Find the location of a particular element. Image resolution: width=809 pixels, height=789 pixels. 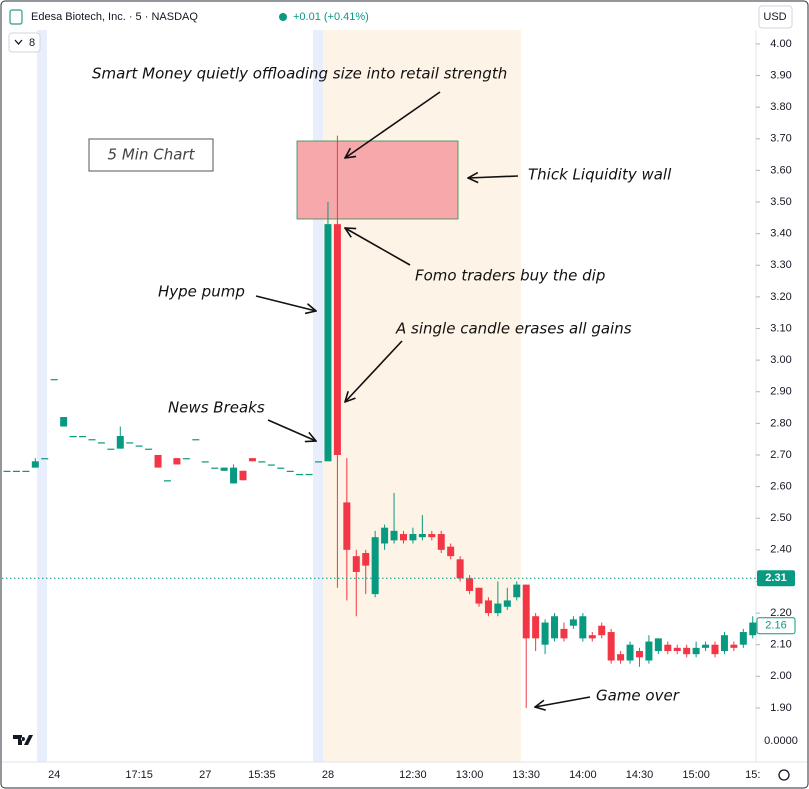

currency: USD is located at coordinates (774, 17).